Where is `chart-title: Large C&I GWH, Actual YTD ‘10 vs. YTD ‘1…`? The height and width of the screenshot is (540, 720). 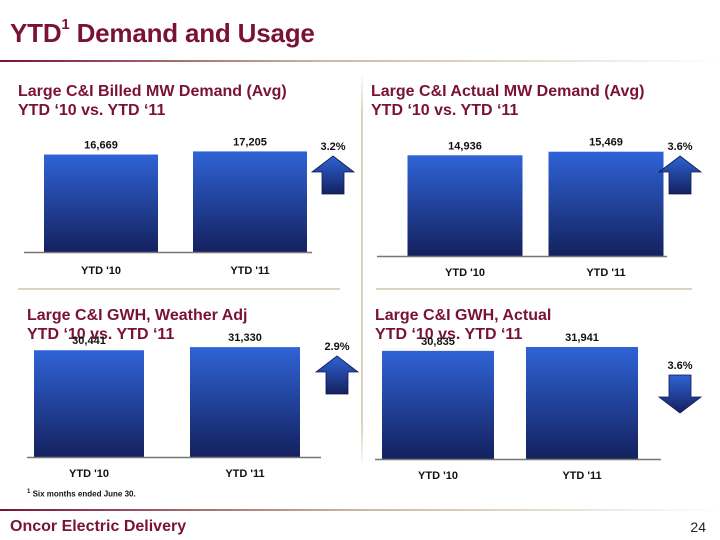 chart-title: Large C&I GWH, Actual YTD ‘10 vs. YTD ‘1… is located at coordinates (463, 325).